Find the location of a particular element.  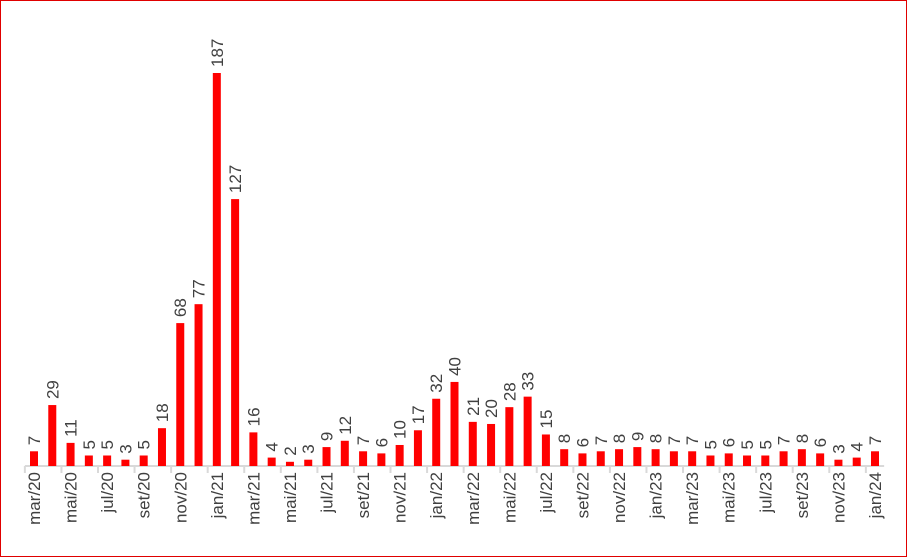

x-tick-label: mar/20 is located at coordinates (34, 498).